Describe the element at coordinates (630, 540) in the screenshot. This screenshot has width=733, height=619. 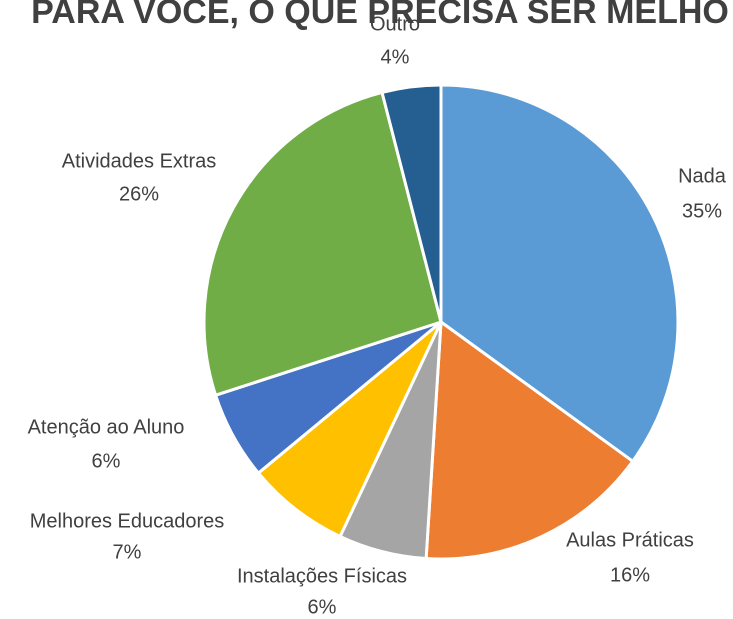
I see `slice-label: Aulas Práticas` at that location.